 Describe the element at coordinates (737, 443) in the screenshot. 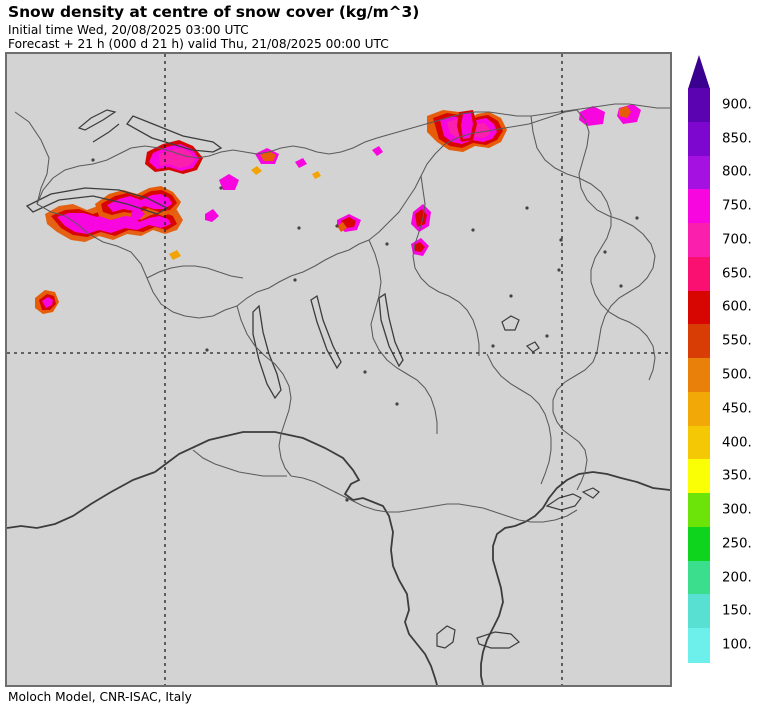

I see `colorbar-tick-label: 400.` at that location.